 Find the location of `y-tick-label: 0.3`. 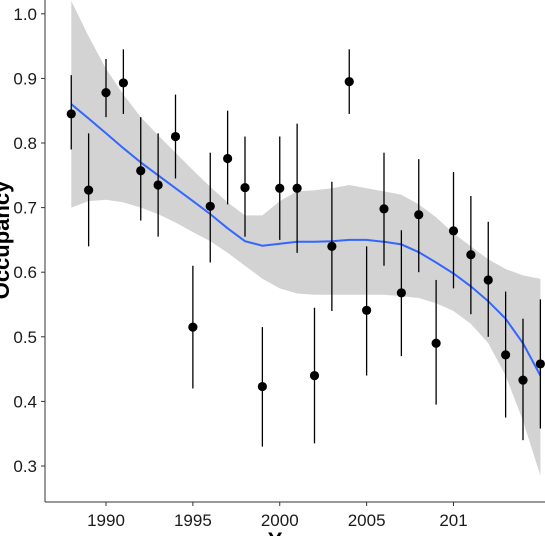

y-tick-label: 0.3 is located at coordinates (25, 466).